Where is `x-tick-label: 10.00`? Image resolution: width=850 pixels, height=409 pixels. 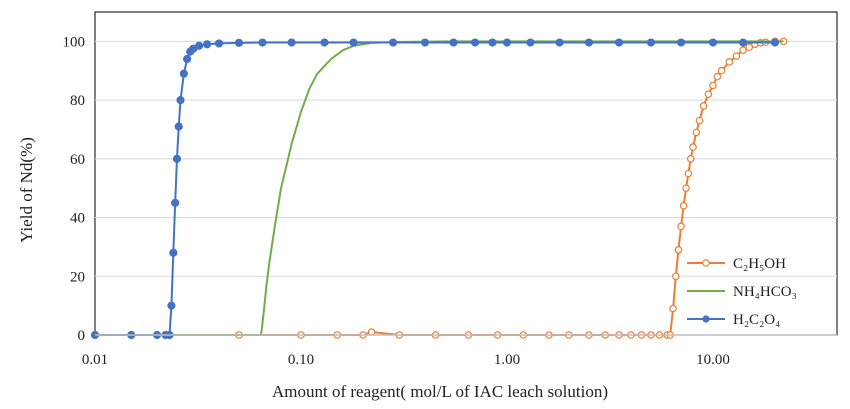
x-tick-label: 10.00 is located at coordinates (713, 360).